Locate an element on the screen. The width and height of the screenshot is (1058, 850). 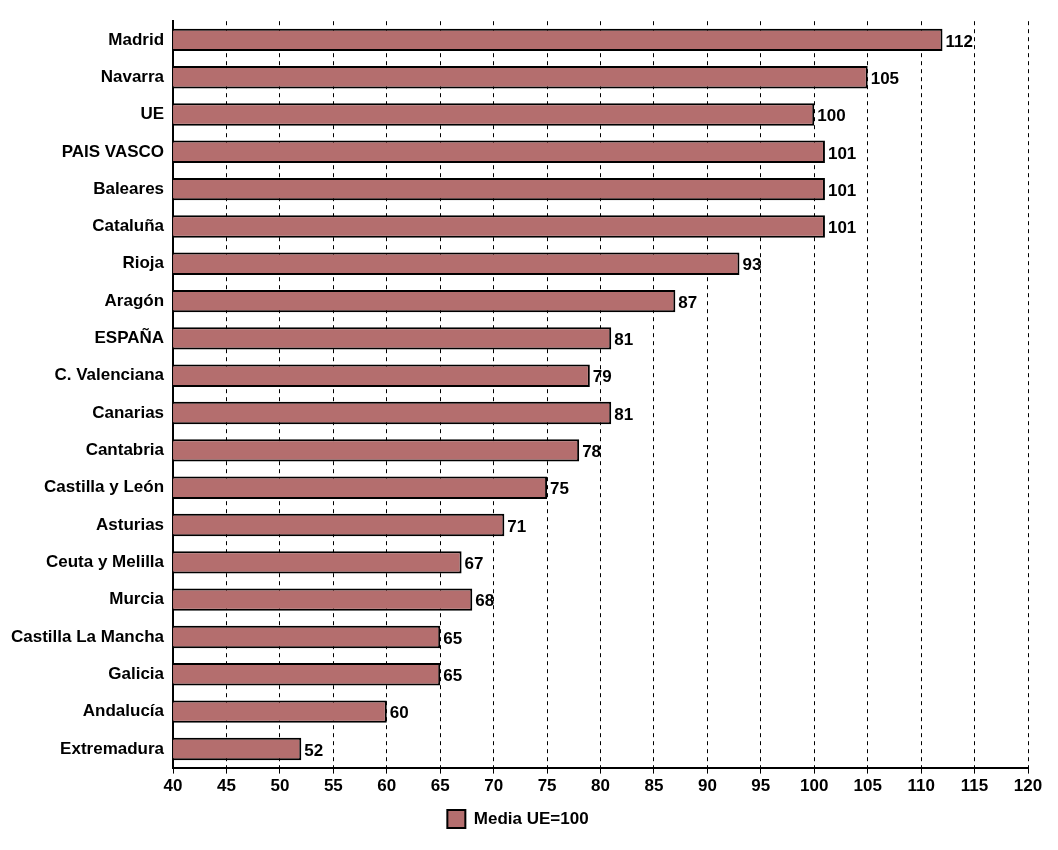
x-tick-label: 40 is located at coordinates (173, 786).